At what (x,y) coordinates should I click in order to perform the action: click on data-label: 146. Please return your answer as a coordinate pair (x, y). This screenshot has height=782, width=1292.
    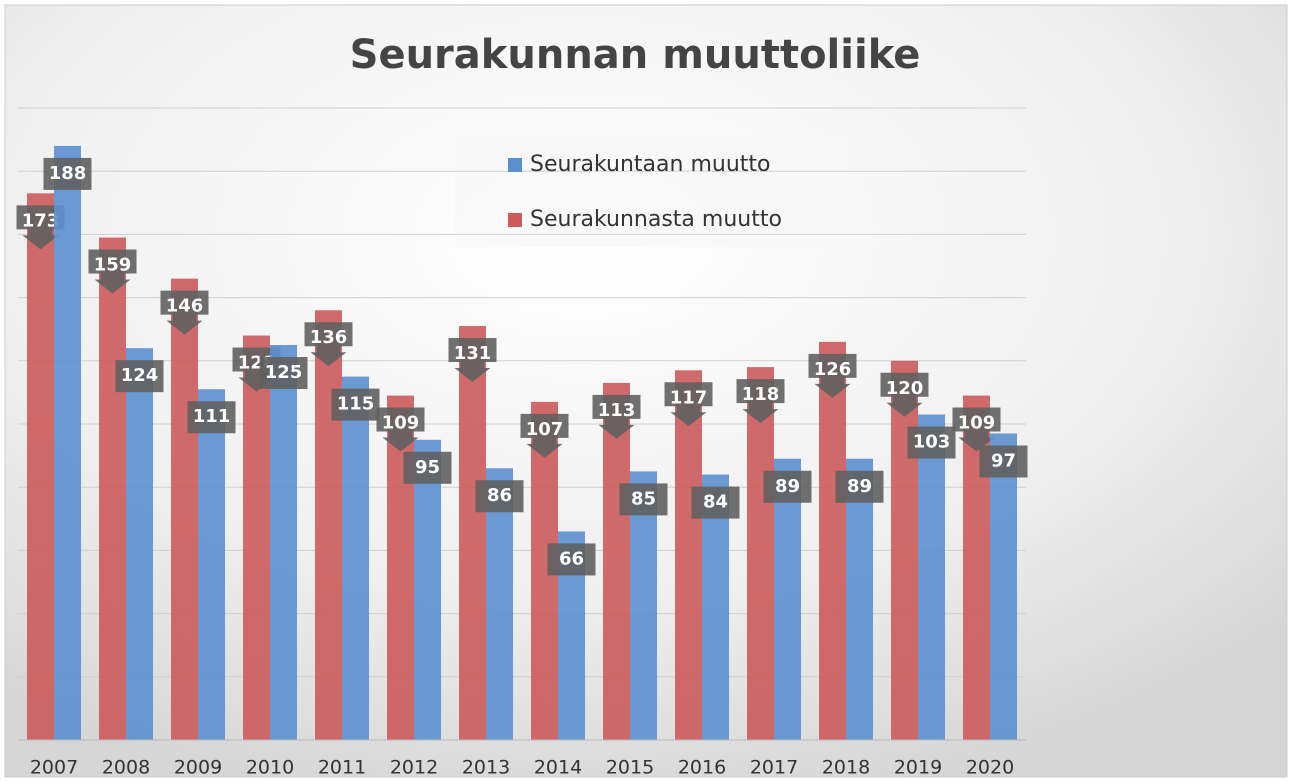
    Looking at the image, I should click on (185, 306).